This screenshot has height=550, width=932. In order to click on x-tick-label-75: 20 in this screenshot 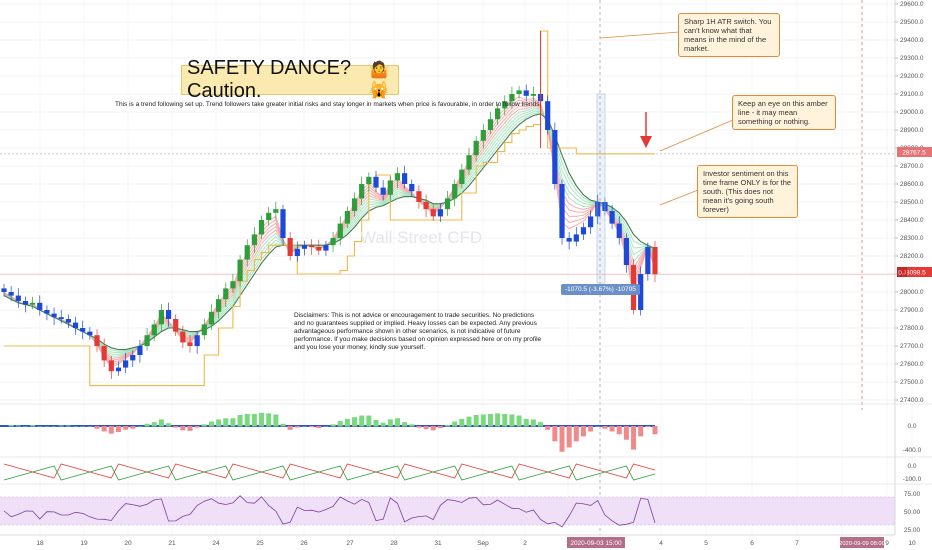, I will do `click(128, 543)`.